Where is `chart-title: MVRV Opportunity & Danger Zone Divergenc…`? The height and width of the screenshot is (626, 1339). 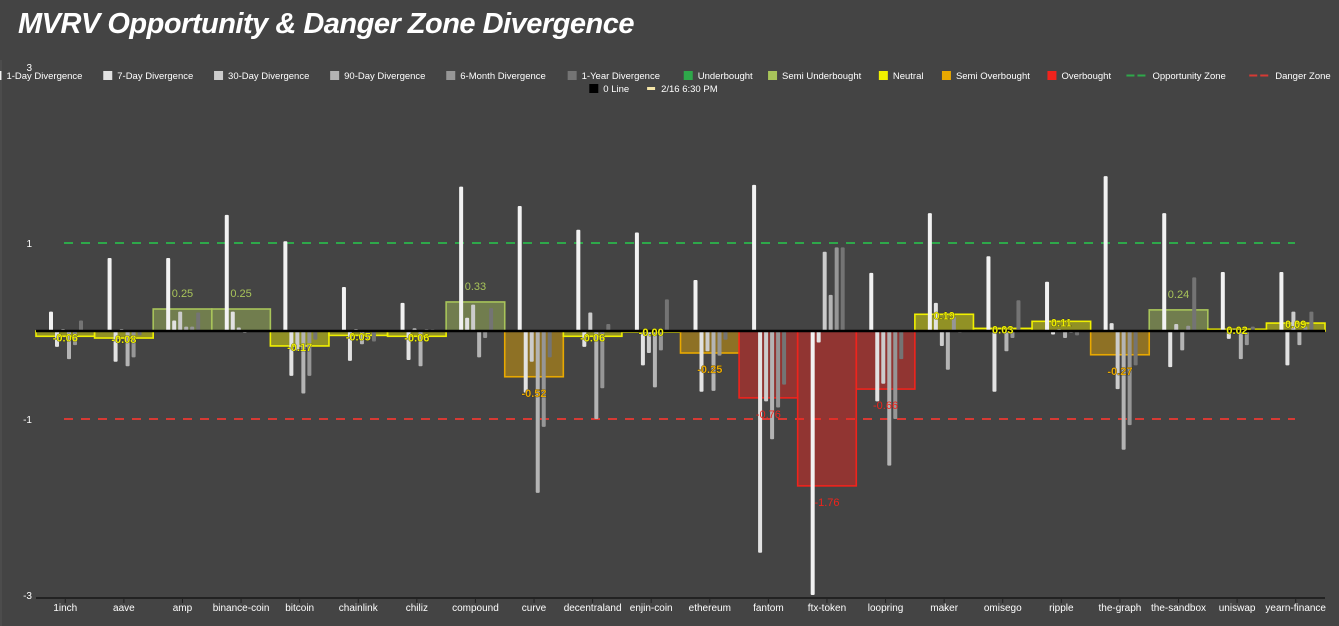 chart-title: MVRV Opportunity & Danger Zone Divergenc… is located at coordinates (326, 24).